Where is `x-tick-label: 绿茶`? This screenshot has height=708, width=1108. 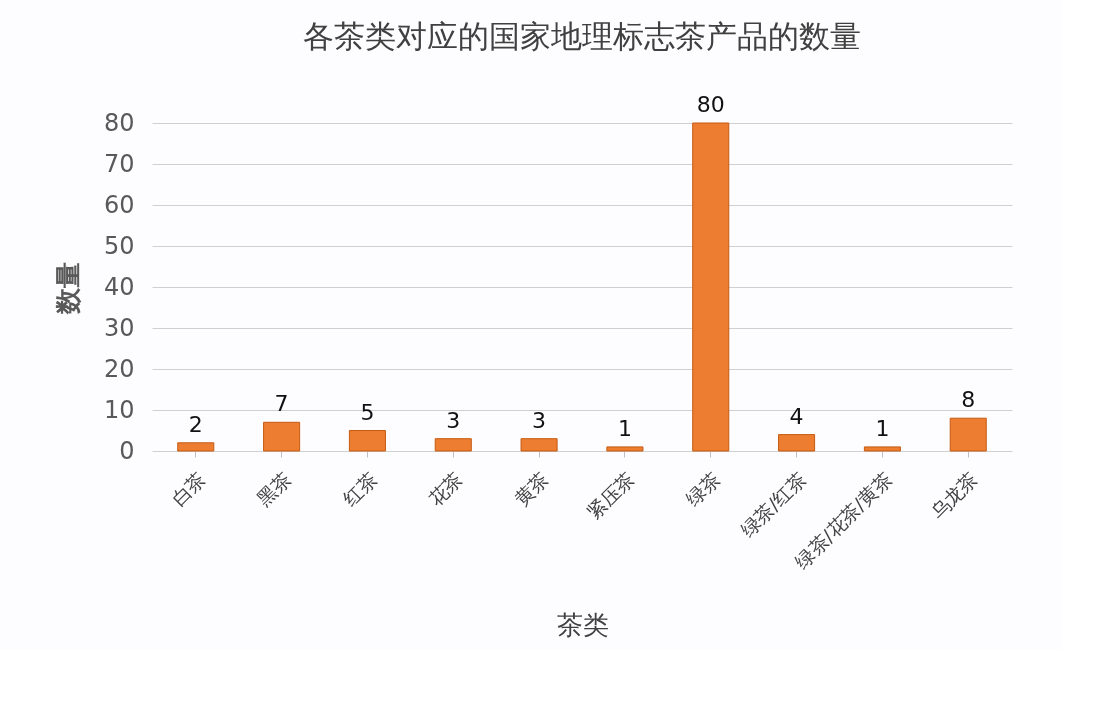
x-tick-label: 绿茶 is located at coordinates (703, 488).